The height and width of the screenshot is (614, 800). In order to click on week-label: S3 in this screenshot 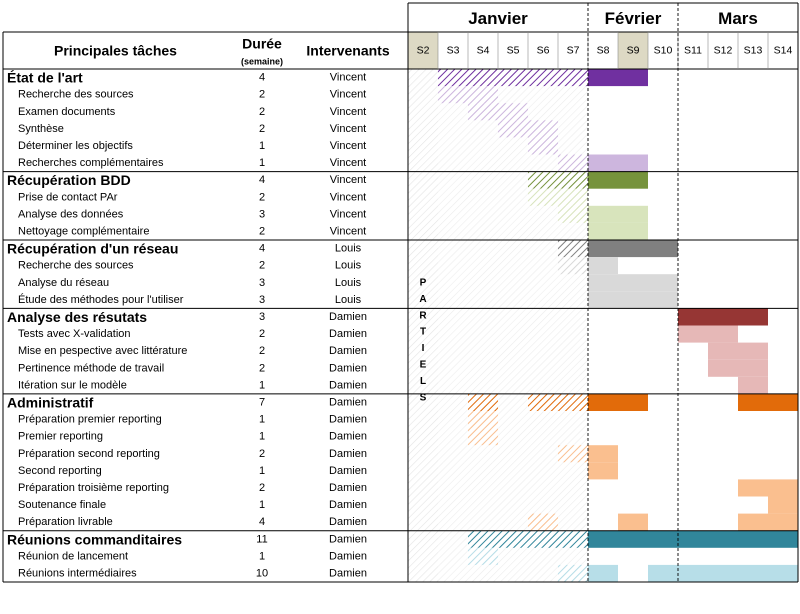, I will do `click(453, 51)`.